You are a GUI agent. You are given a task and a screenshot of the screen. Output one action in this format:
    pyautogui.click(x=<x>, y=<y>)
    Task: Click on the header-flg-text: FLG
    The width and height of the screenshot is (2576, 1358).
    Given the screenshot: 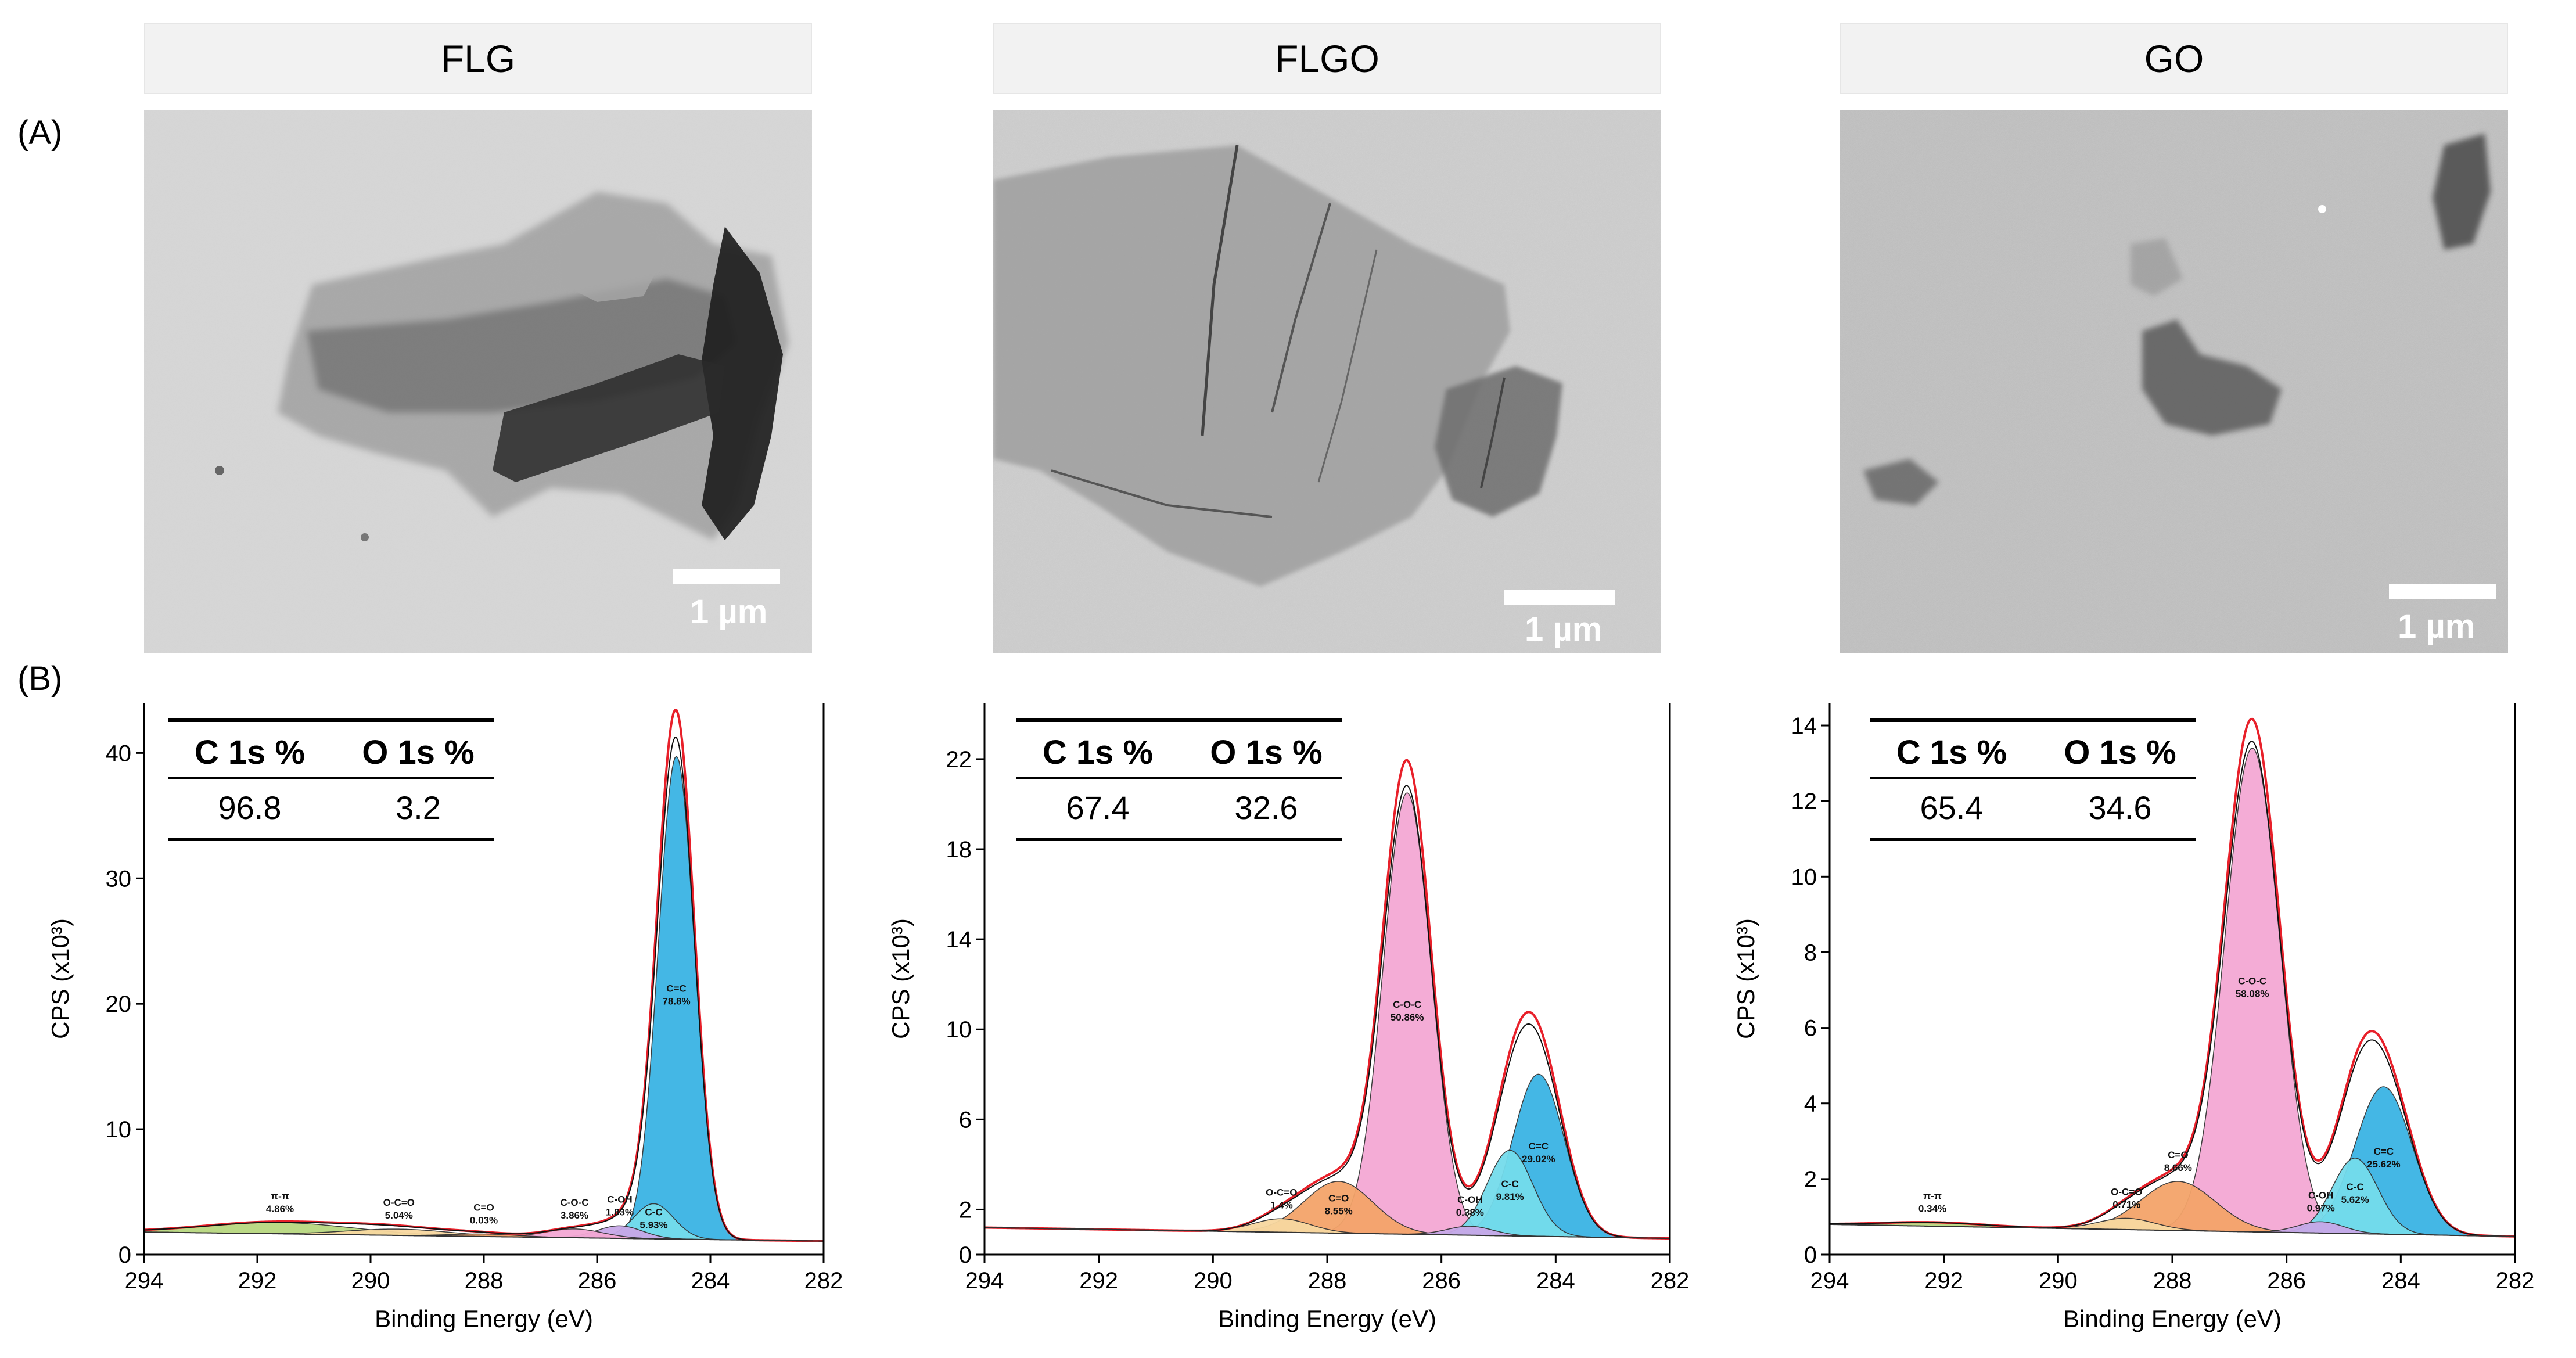 What is the action you would take?
    pyautogui.click(x=478, y=59)
    